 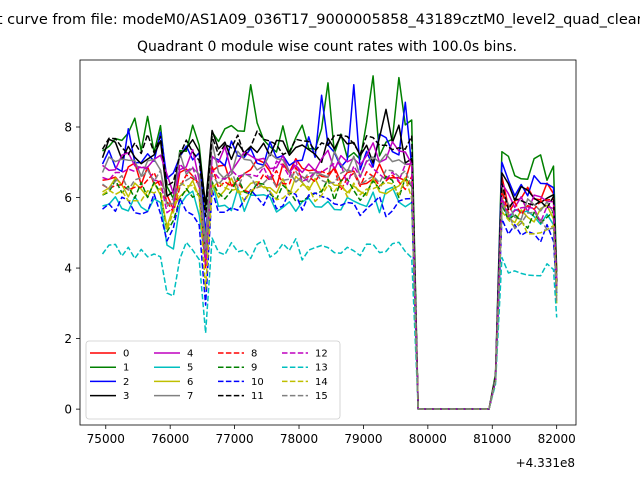 What do you see at coordinates (68, 128) in the screenshot?
I see `y-tick-label: 8` at bounding box center [68, 128].